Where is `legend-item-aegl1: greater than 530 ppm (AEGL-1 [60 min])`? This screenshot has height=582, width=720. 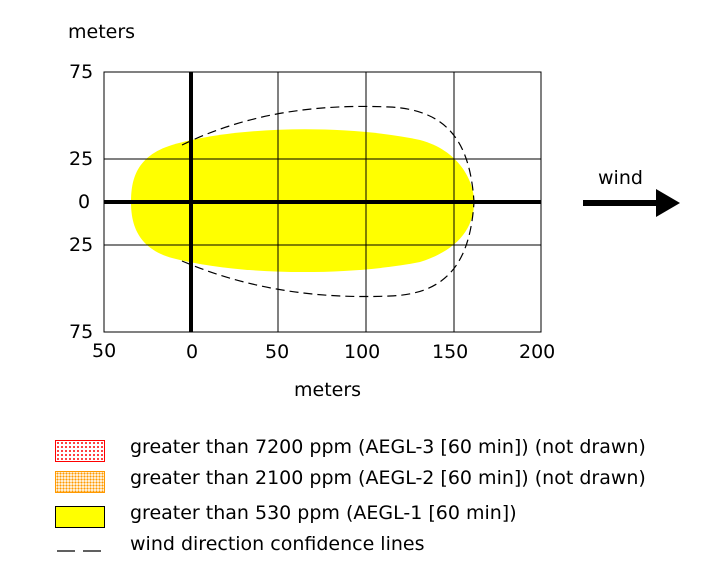
legend-item-aegl1: greater than 530 ppm (AEGL-1 [60 min]) is located at coordinates (387, 515).